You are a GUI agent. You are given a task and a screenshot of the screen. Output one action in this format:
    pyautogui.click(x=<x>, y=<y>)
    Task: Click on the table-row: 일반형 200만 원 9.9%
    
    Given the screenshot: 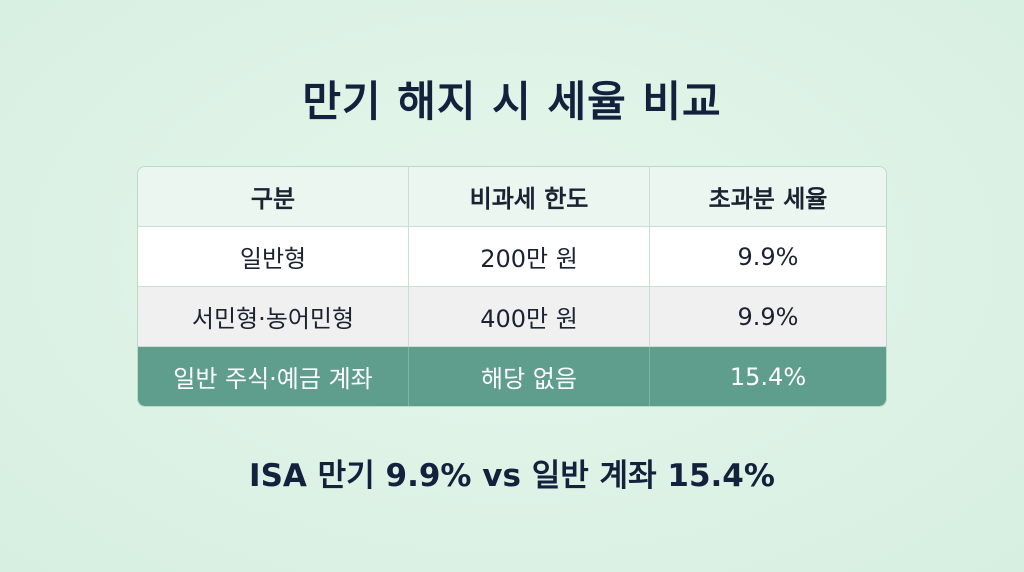 What is the action you would take?
    pyautogui.click(x=512, y=257)
    